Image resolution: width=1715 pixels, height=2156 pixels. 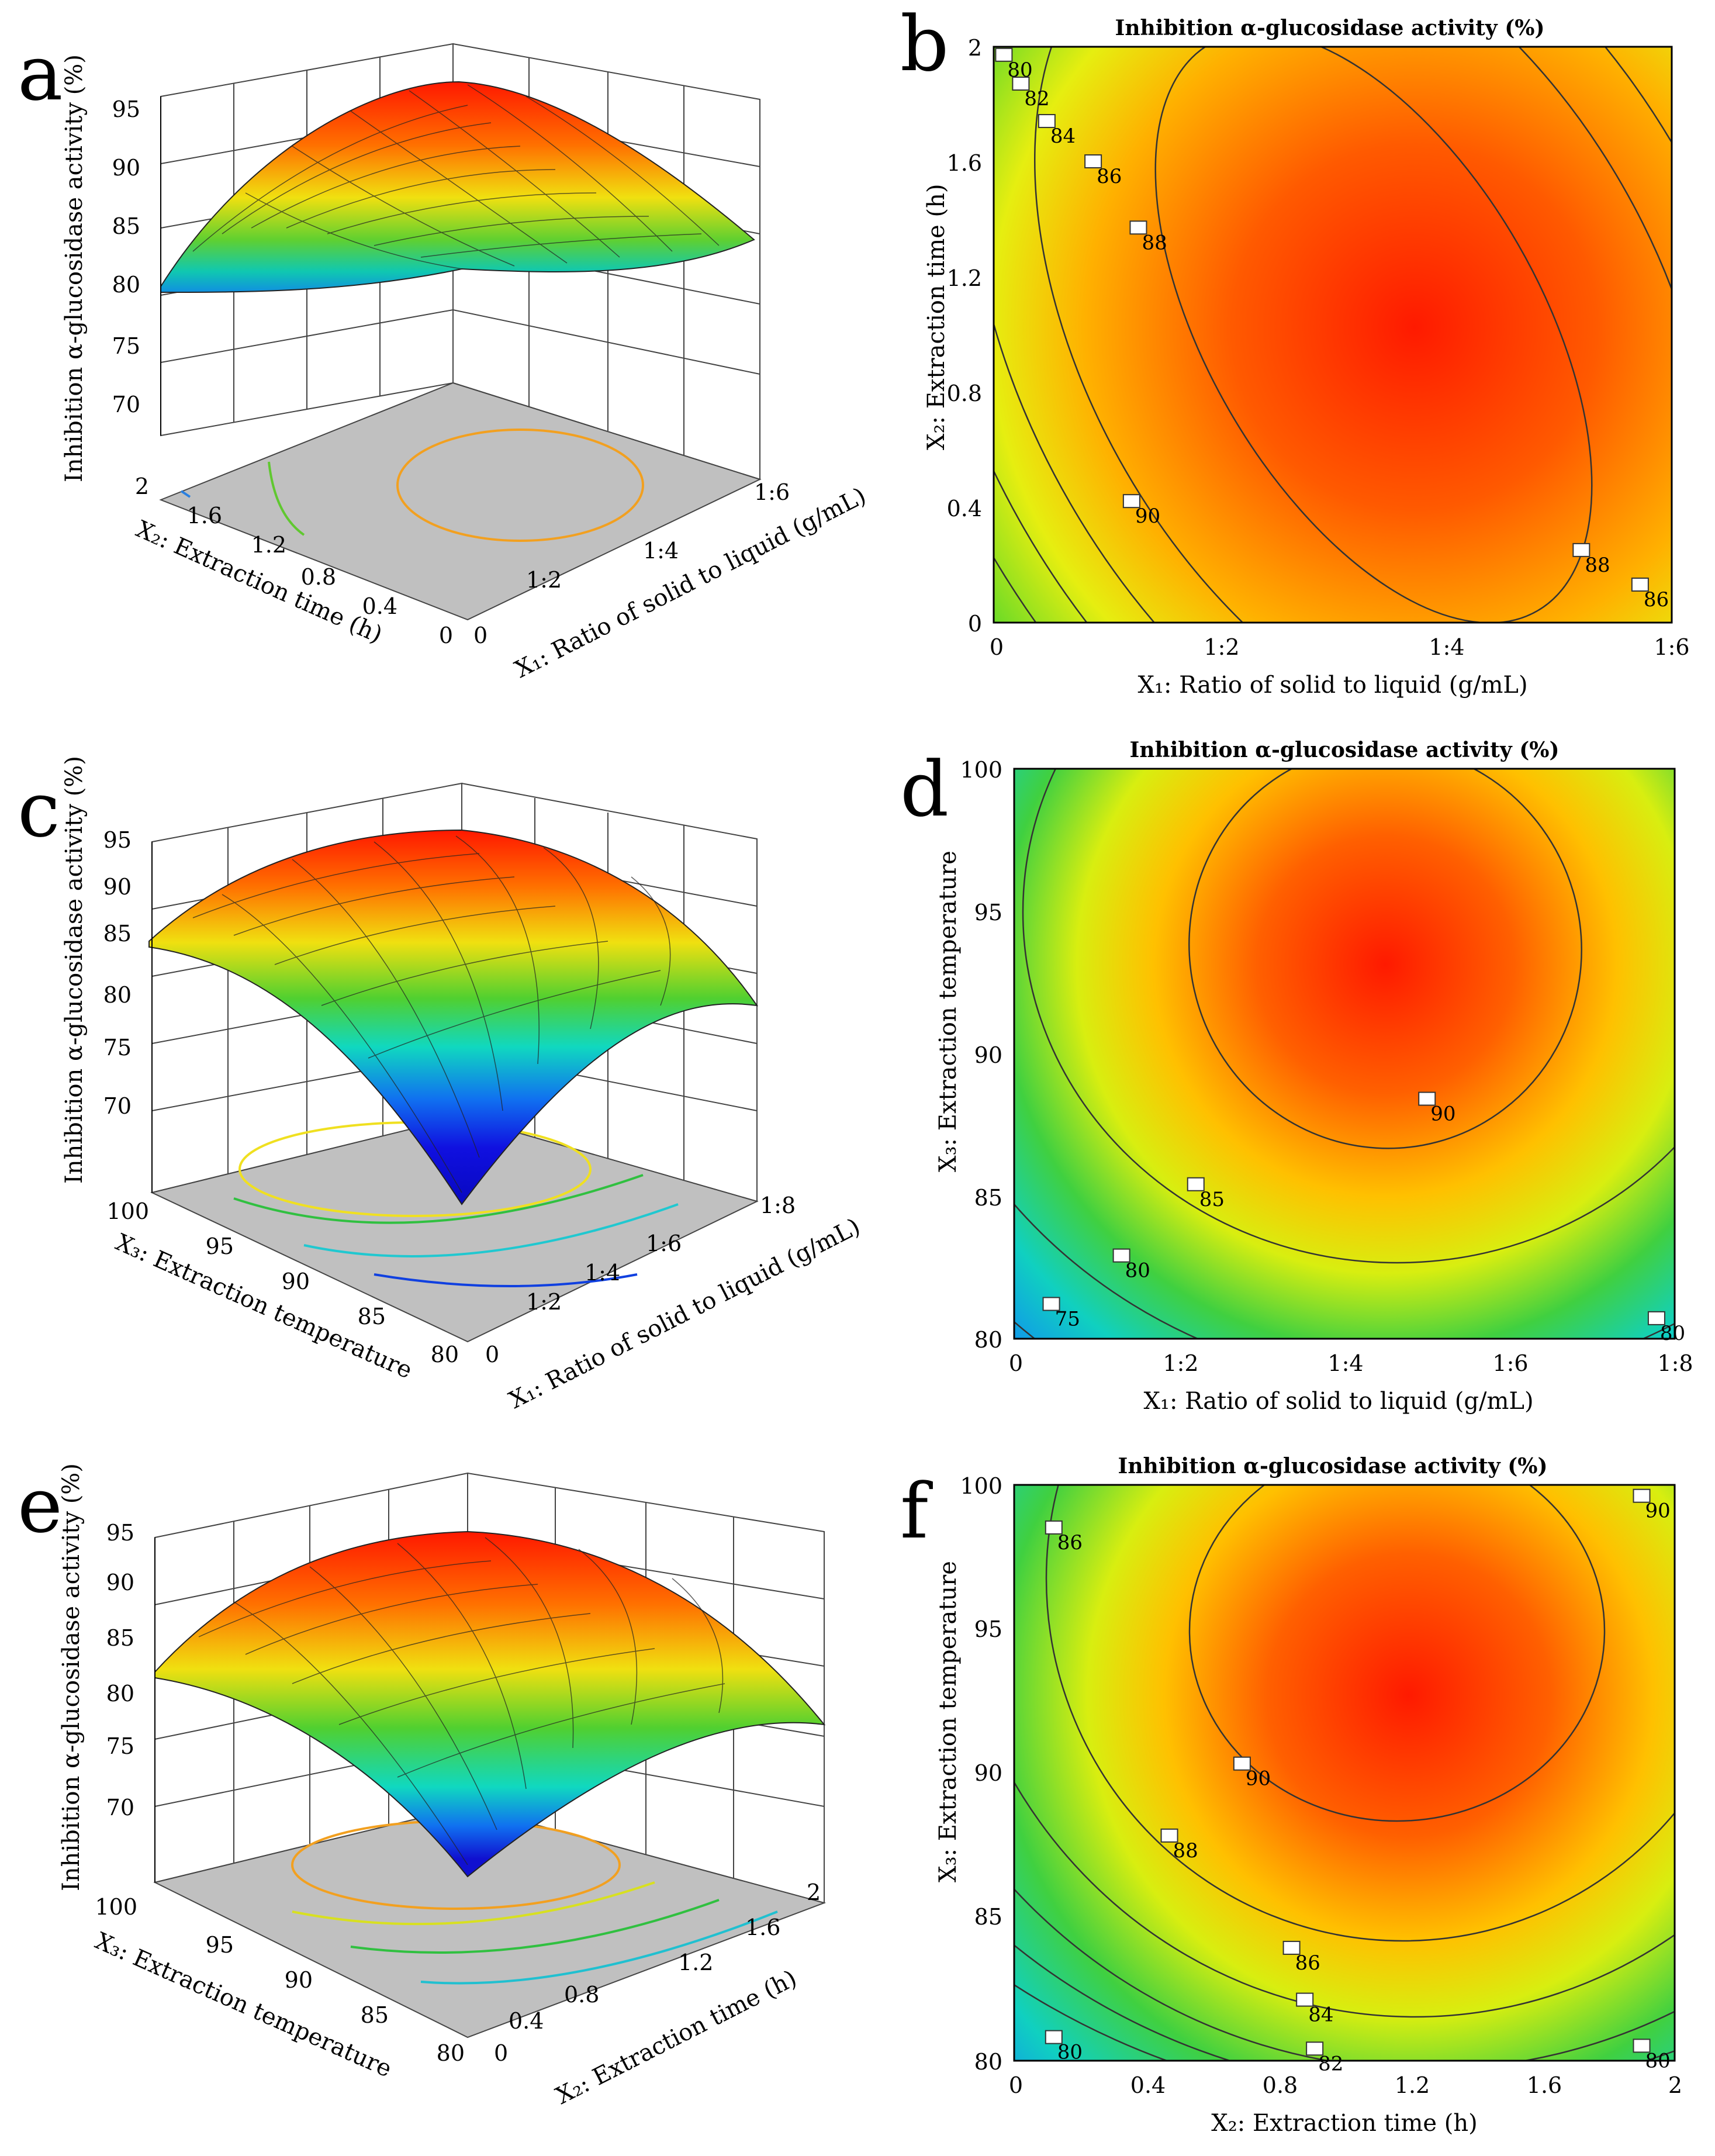 What do you see at coordinates (1155, 243) in the screenshot?
I see `contour-label: 88` at bounding box center [1155, 243].